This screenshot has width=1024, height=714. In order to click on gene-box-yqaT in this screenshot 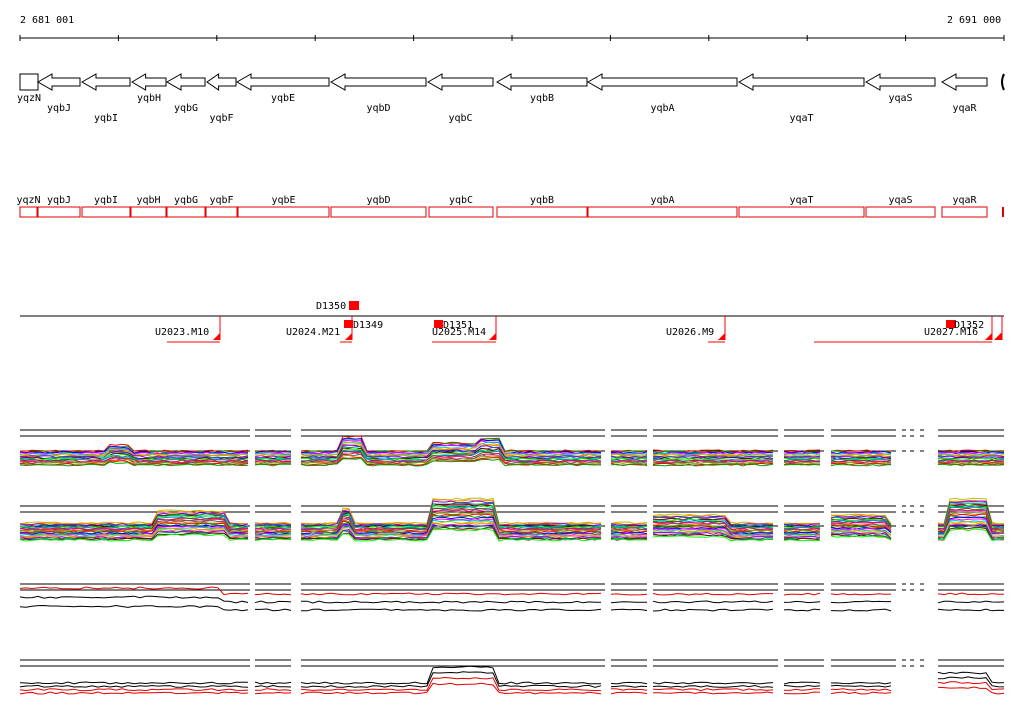, I will do `click(801, 212)`.